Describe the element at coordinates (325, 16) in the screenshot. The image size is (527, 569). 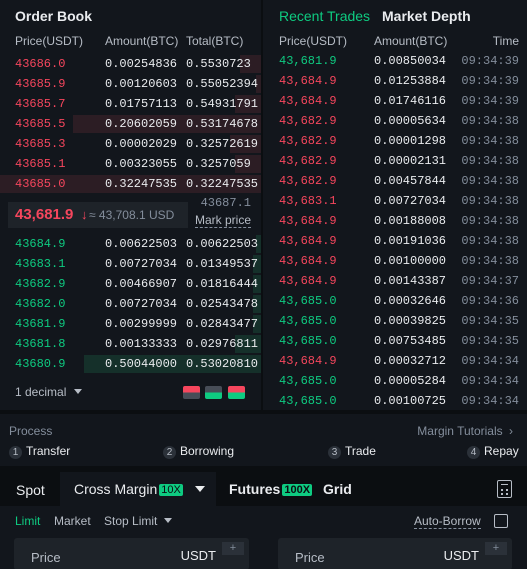
I see `tab-recent-trades: Recent Trades` at that location.